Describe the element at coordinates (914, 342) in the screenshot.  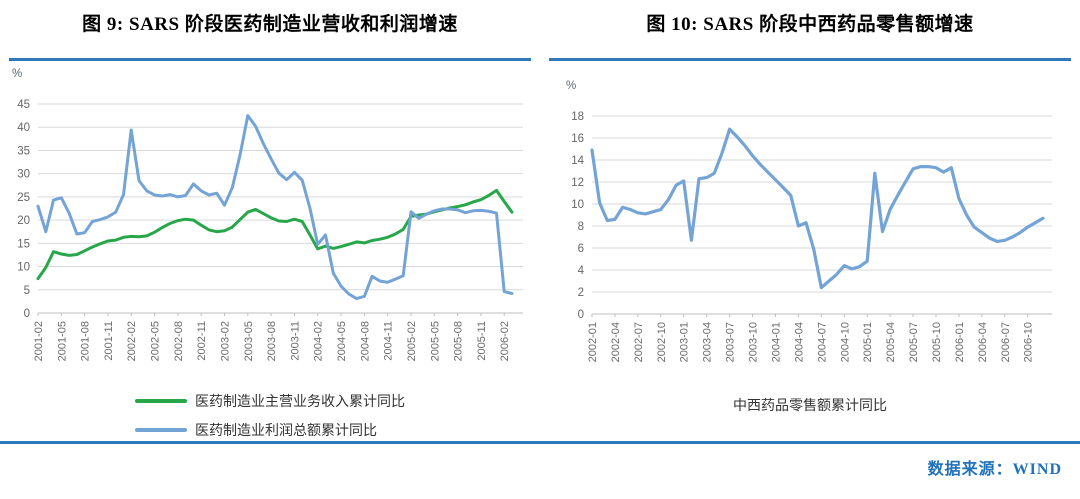
I see `svg-text: 2005-07` at that location.